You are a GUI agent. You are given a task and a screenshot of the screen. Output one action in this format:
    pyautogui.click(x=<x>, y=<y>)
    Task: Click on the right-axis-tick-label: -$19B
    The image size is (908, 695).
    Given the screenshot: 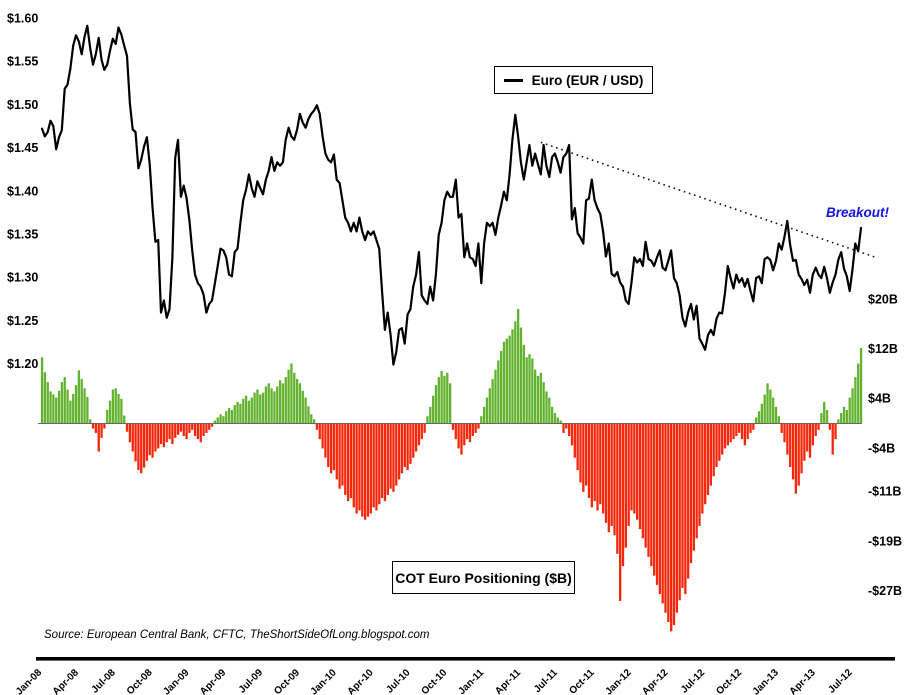 What is the action you would take?
    pyautogui.click(x=885, y=541)
    